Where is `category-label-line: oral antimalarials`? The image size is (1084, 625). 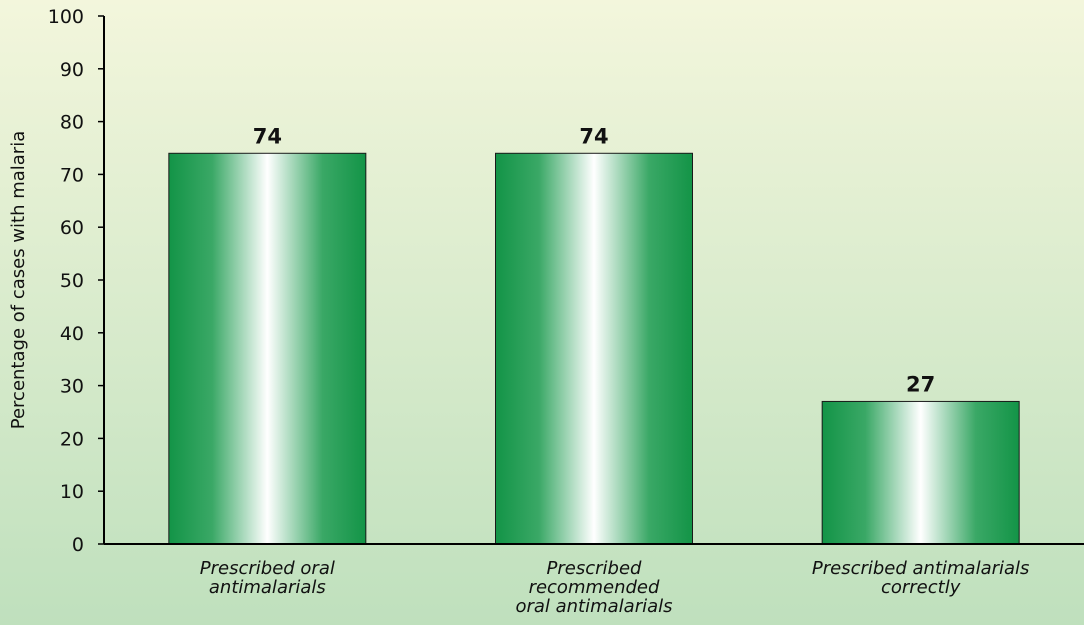
category-label-line: oral antimalarials is located at coordinates (593, 606).